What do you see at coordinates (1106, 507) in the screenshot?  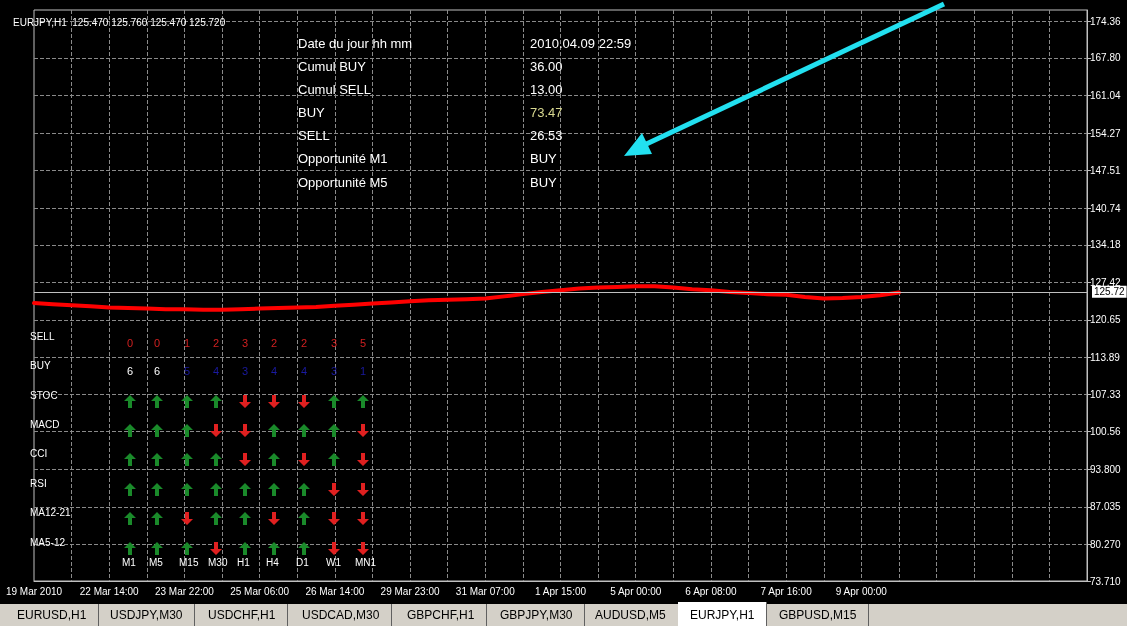 I see `y-tick-label: 87.035` at bounding box center [1106, 507].